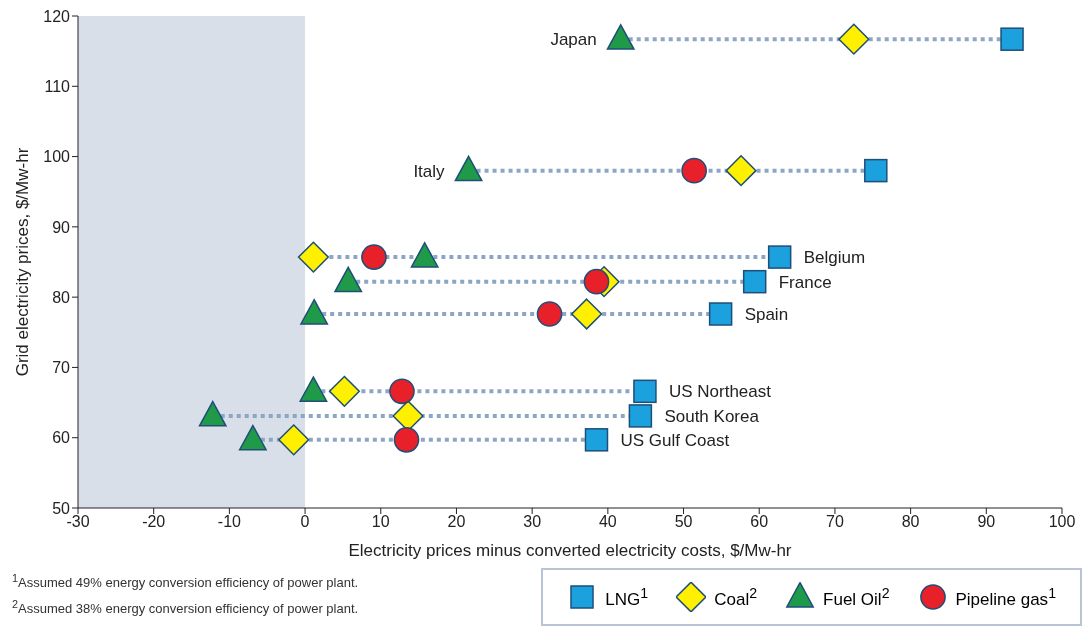 The width and height of the screenshot is (1090, 638). I want to click on x-tick-label: 40, so click(607, 522).